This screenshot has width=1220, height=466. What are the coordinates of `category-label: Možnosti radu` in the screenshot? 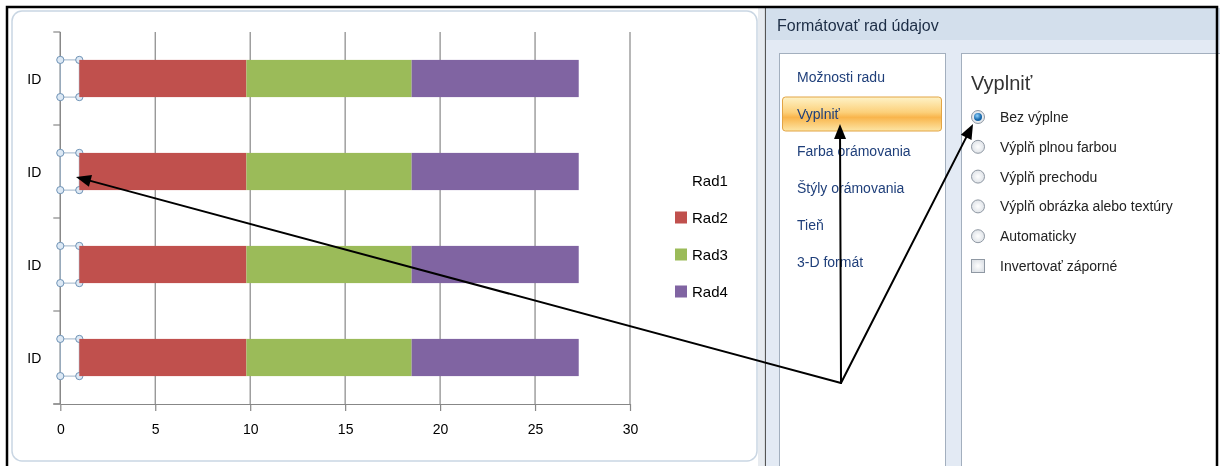 It's located at (841, 77).